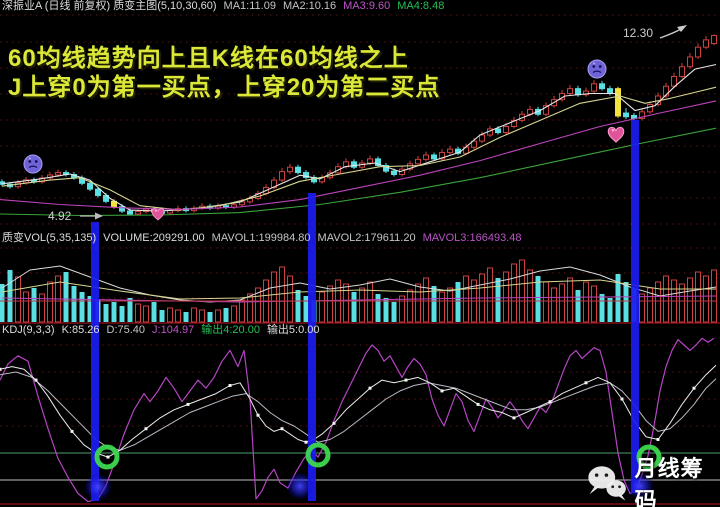 Image resolution: width=720 pixels, height=507 pixels. I want to click on kdj-indicator-title: KDJ(9,3,3), so click(28, 330).